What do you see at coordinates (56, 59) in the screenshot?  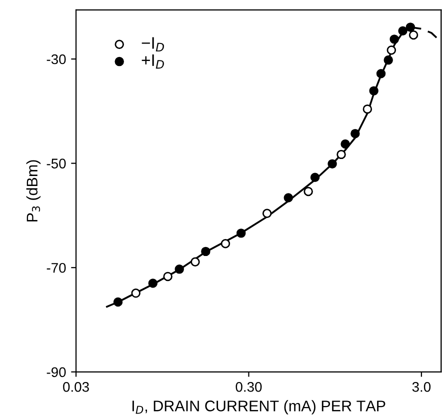 I see `y-tick-label: -30` at bounding box center [56, 59].